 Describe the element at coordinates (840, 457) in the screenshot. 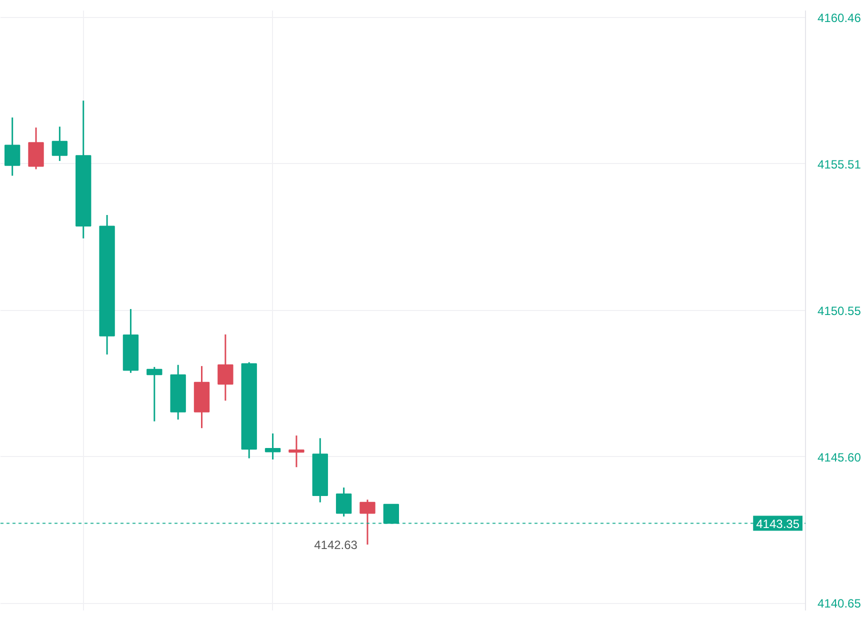

I see `y-tick-label: 4145.60` at that location.